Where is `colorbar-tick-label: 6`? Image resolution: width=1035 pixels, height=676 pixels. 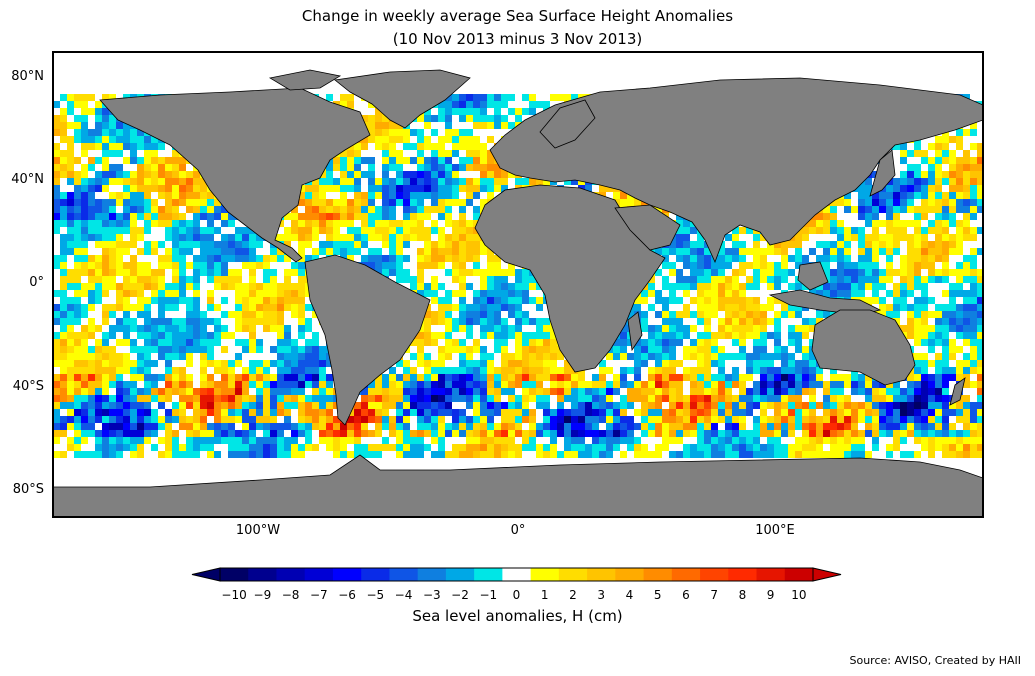 colorbar-tick-label: 6 is located at coordinates (686, 595).